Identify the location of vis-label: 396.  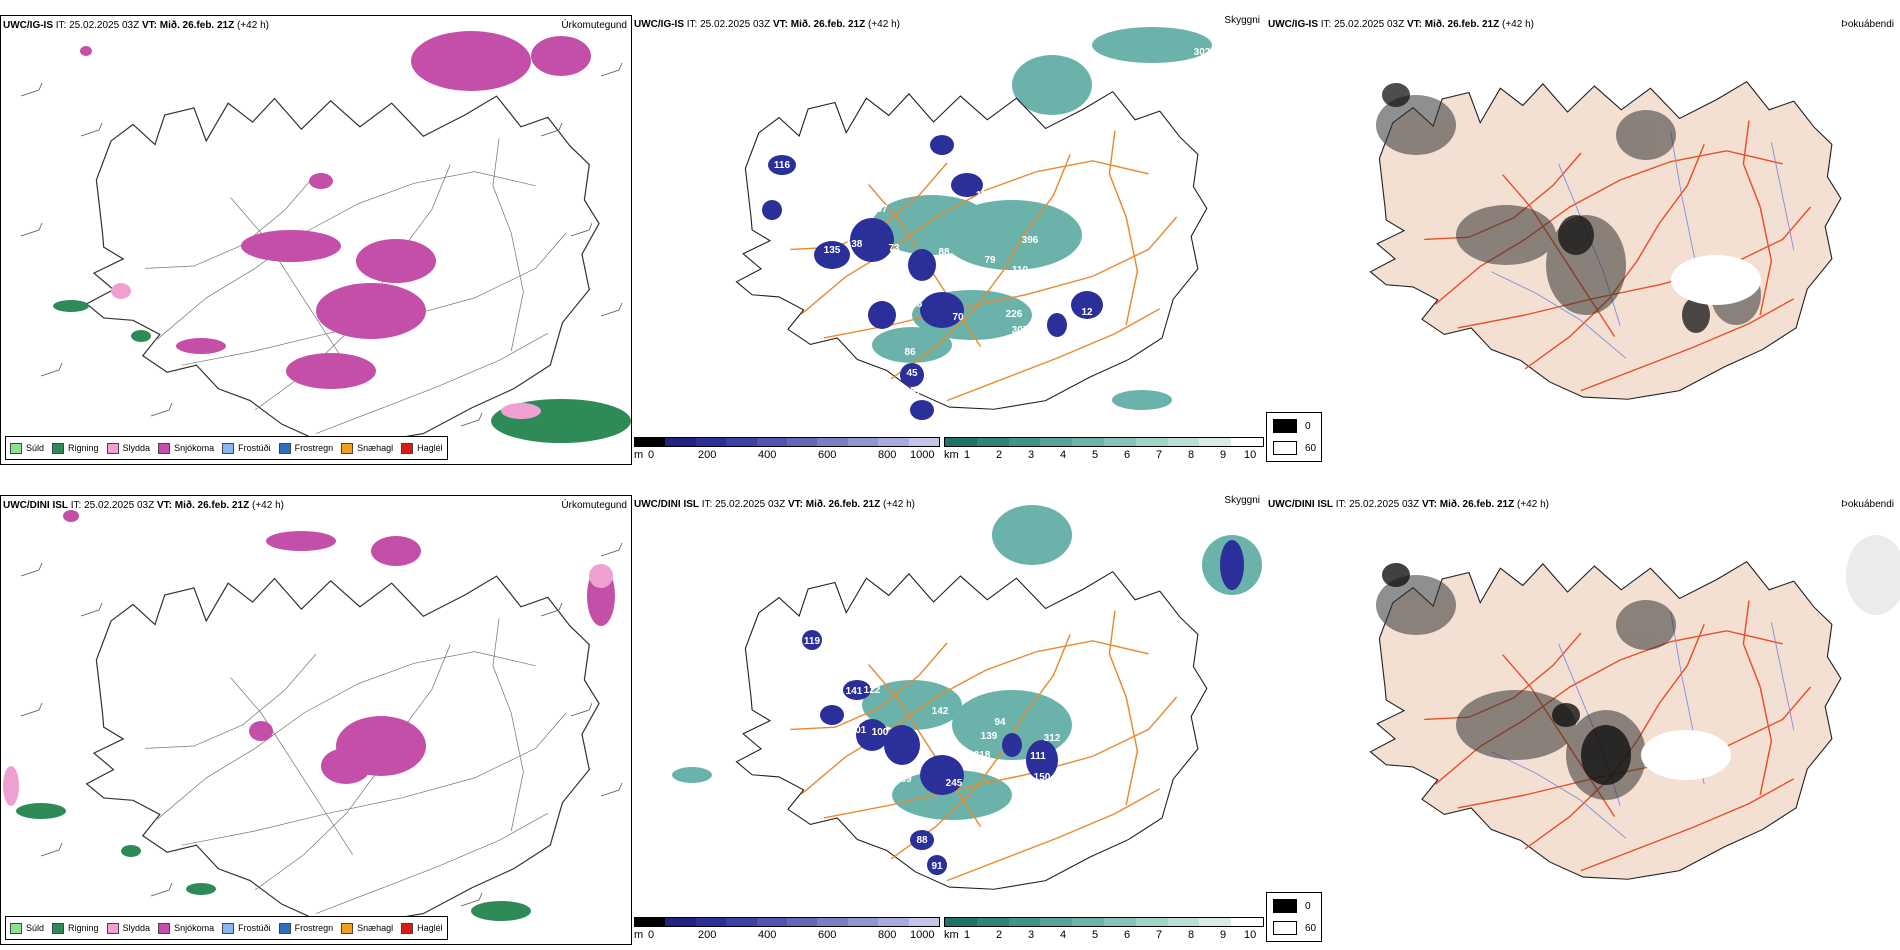
(1030, 240).